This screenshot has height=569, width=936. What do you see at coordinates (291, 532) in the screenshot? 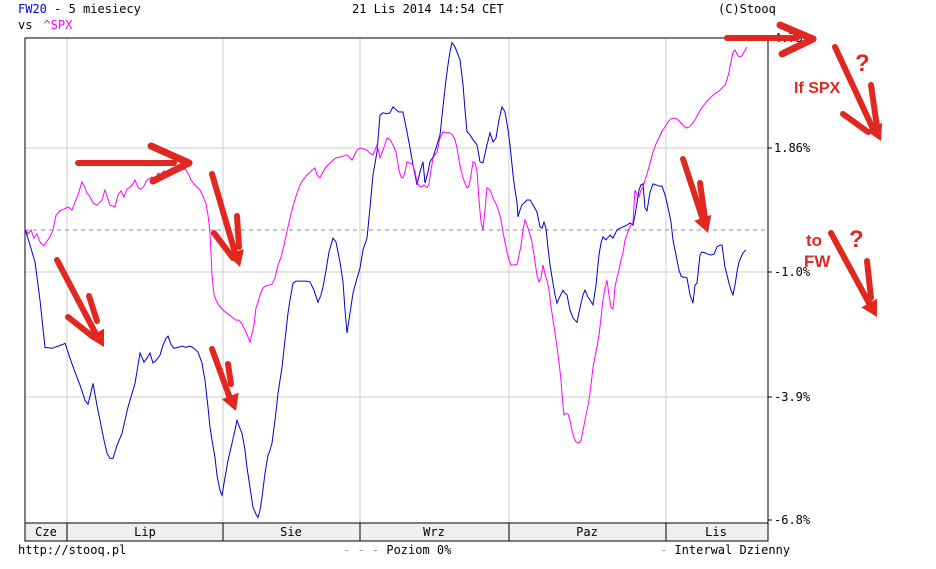
I see `x-axis-month-label: Sie` at bounding box center [291, 532].